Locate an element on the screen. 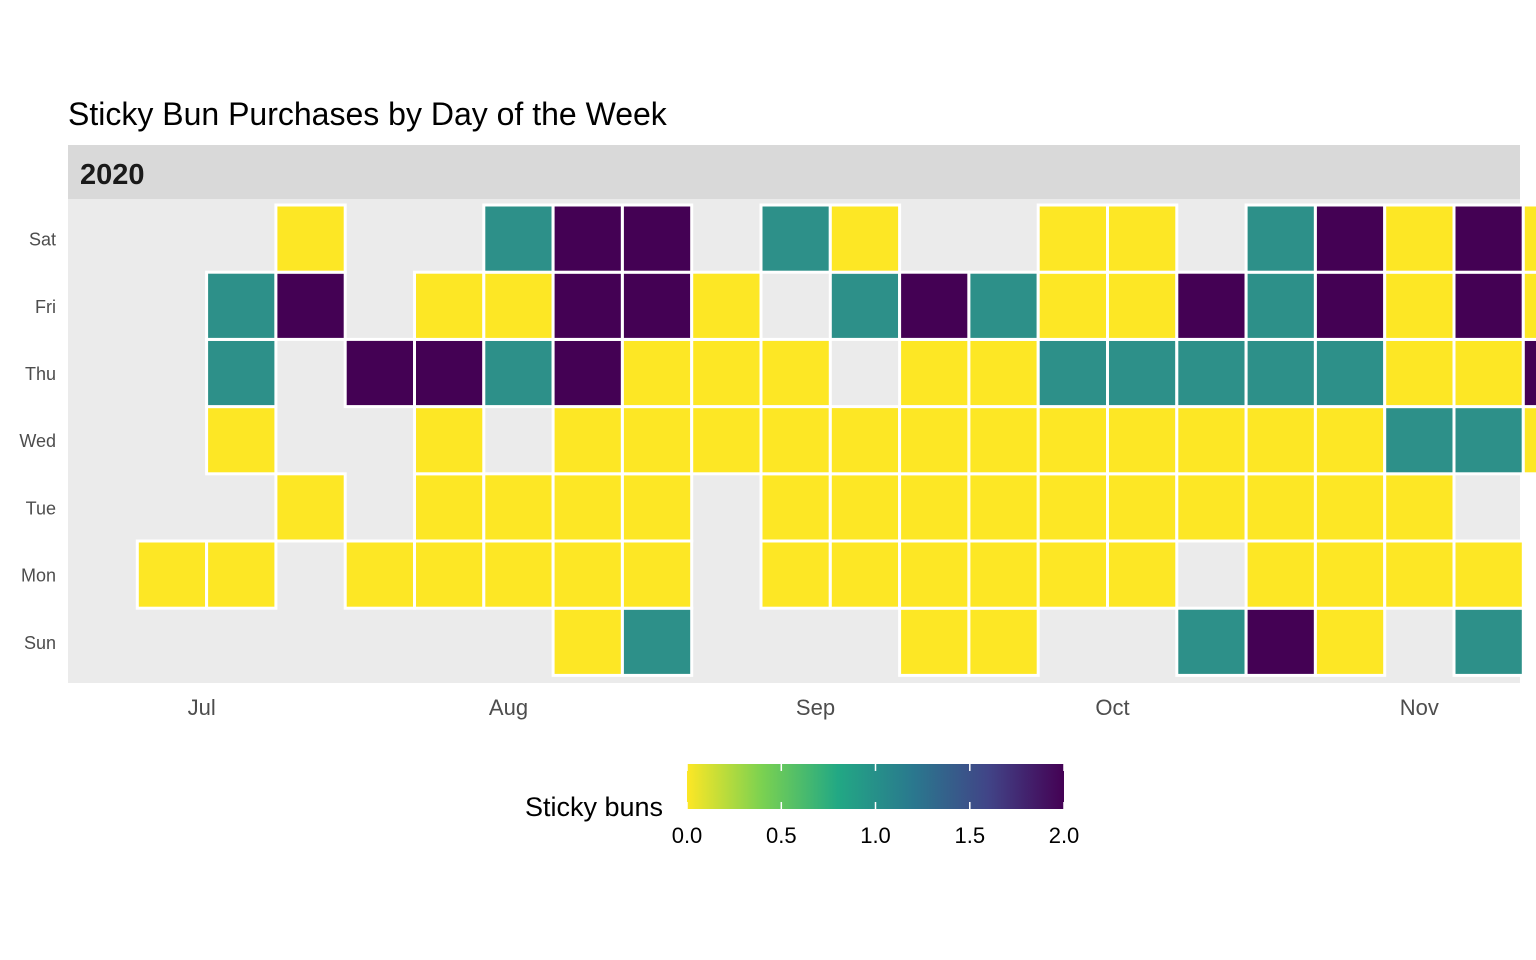 This screenshot has width=1536, height=960. legend: Sticky buns 0.0 0.5 1.0 1.5 2.0 is located at coordinates (802, 806).